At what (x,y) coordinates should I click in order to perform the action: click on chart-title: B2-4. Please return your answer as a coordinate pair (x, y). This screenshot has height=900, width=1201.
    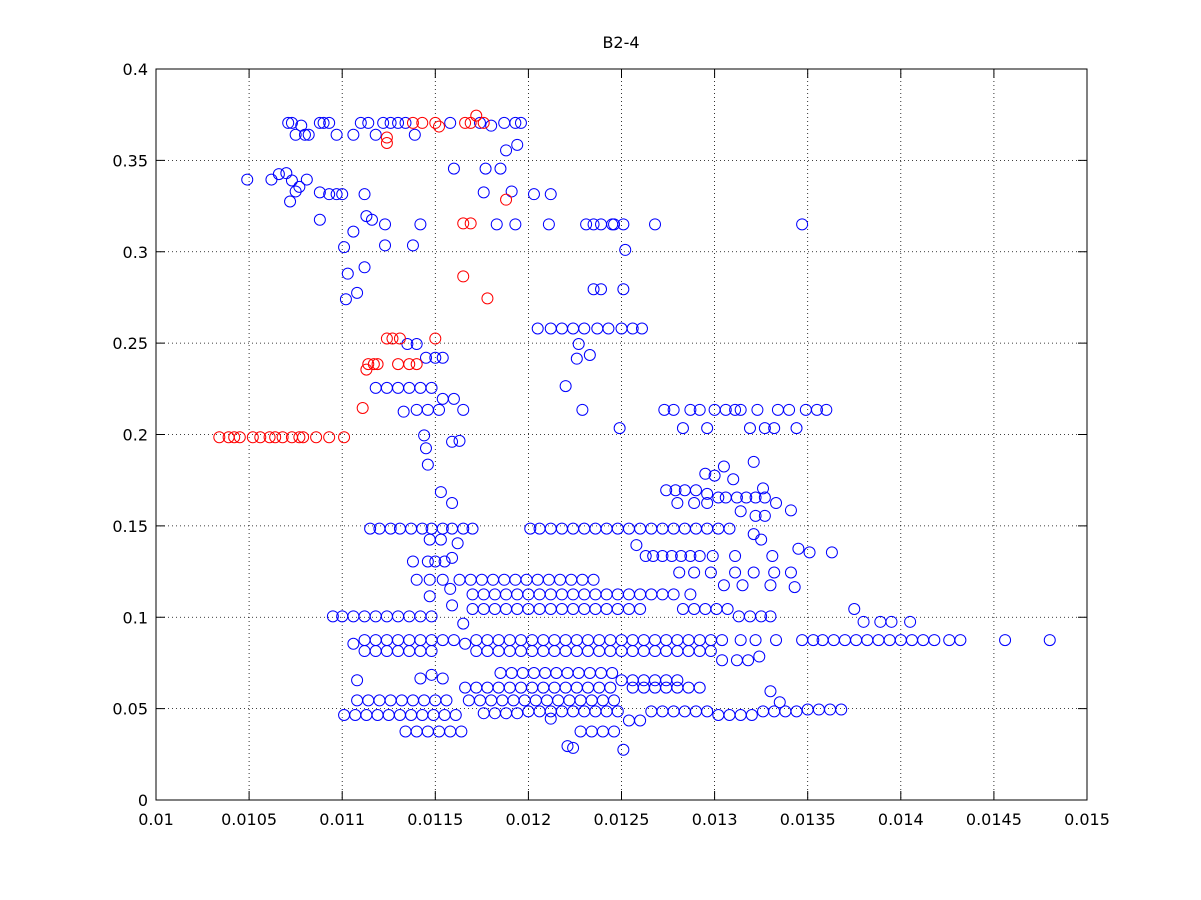
    Looking at the image, I should click on (620, 42).